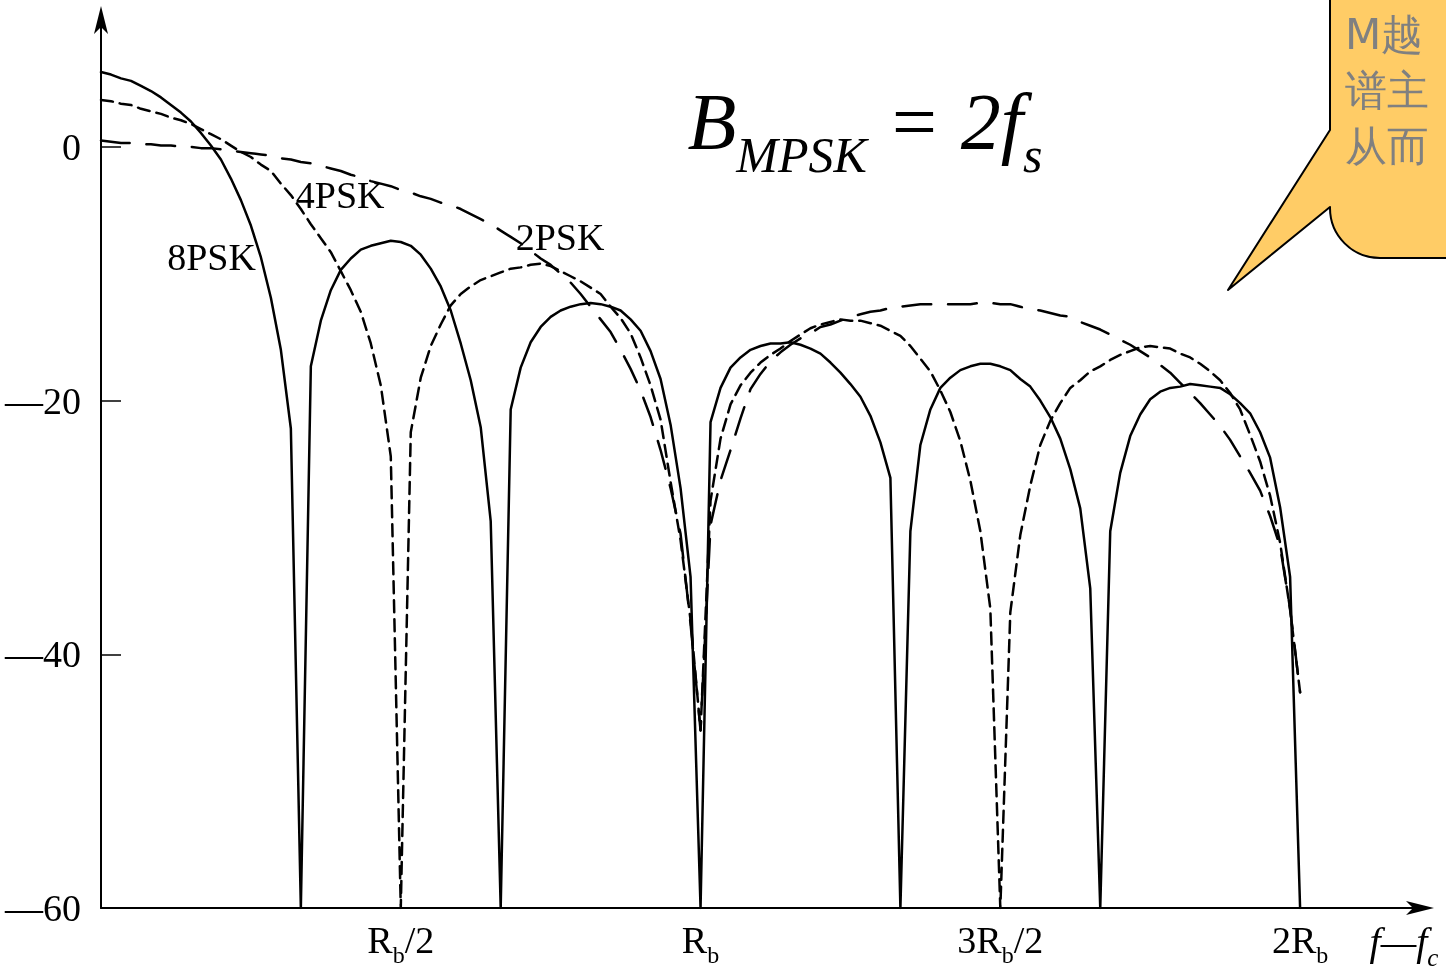  I want to click on y-tick-label: —20, so click(42, 400).